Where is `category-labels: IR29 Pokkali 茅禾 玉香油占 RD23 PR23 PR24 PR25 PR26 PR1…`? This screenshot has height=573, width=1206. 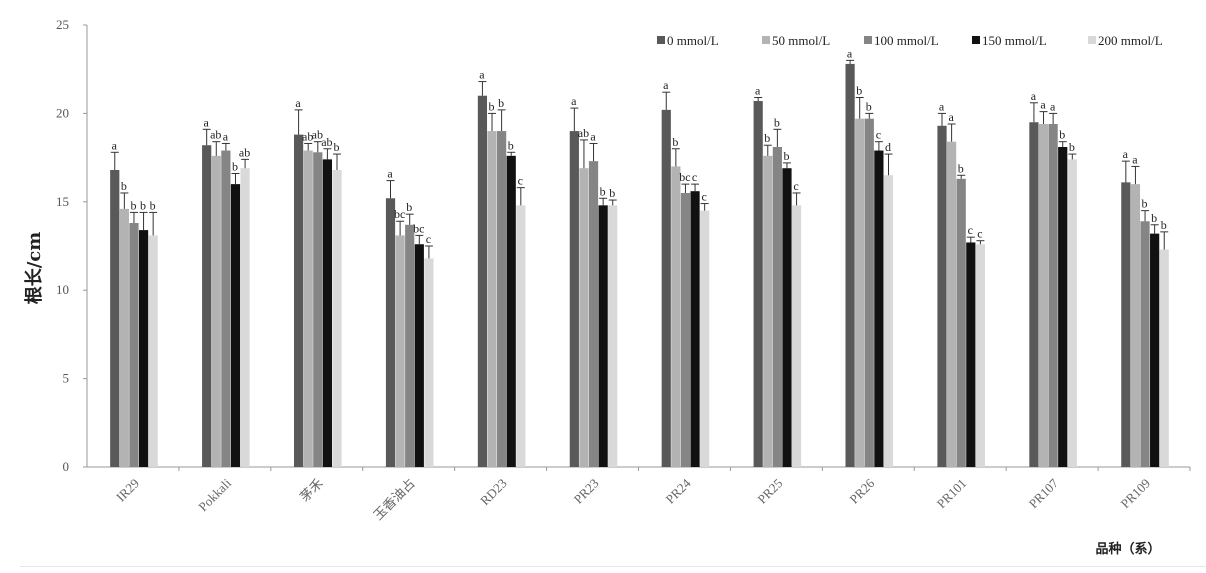
category-labels: IR29 Pokkali 茅禾 玉香油占 RD23 PR23 PR24 PR25 PR26 PR1… is located at coordinates (633, 499).